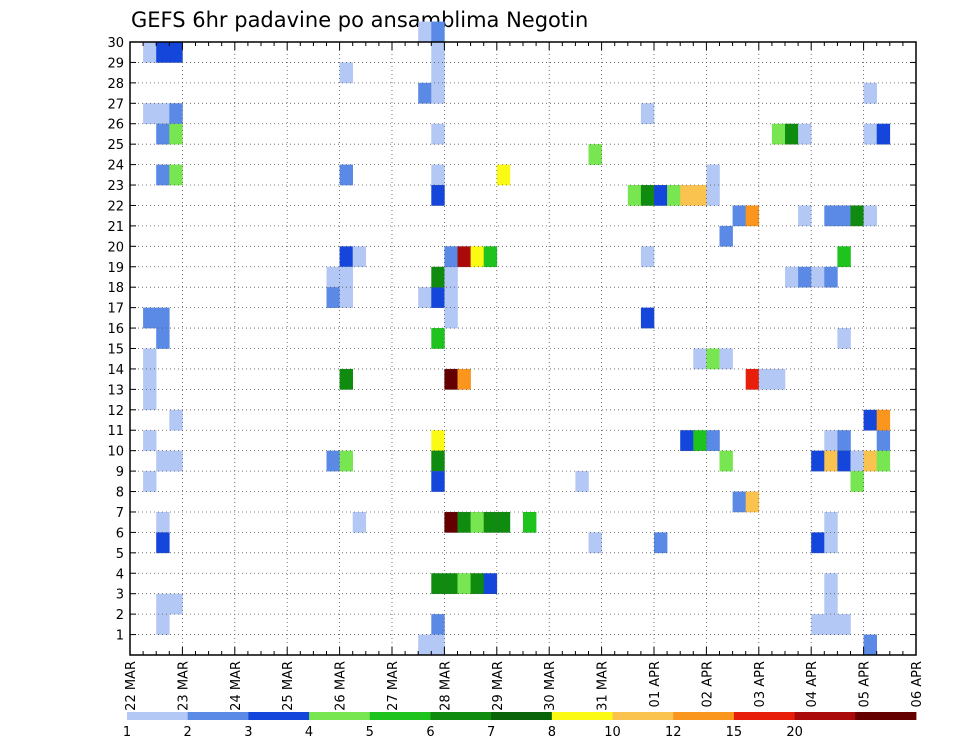 This screenshot has height=746, width=960. What do you see at coordinates (288, 686) in the screenshot?
I see `x-tick-label: 25 MAR` at bounding box center [288, 686].